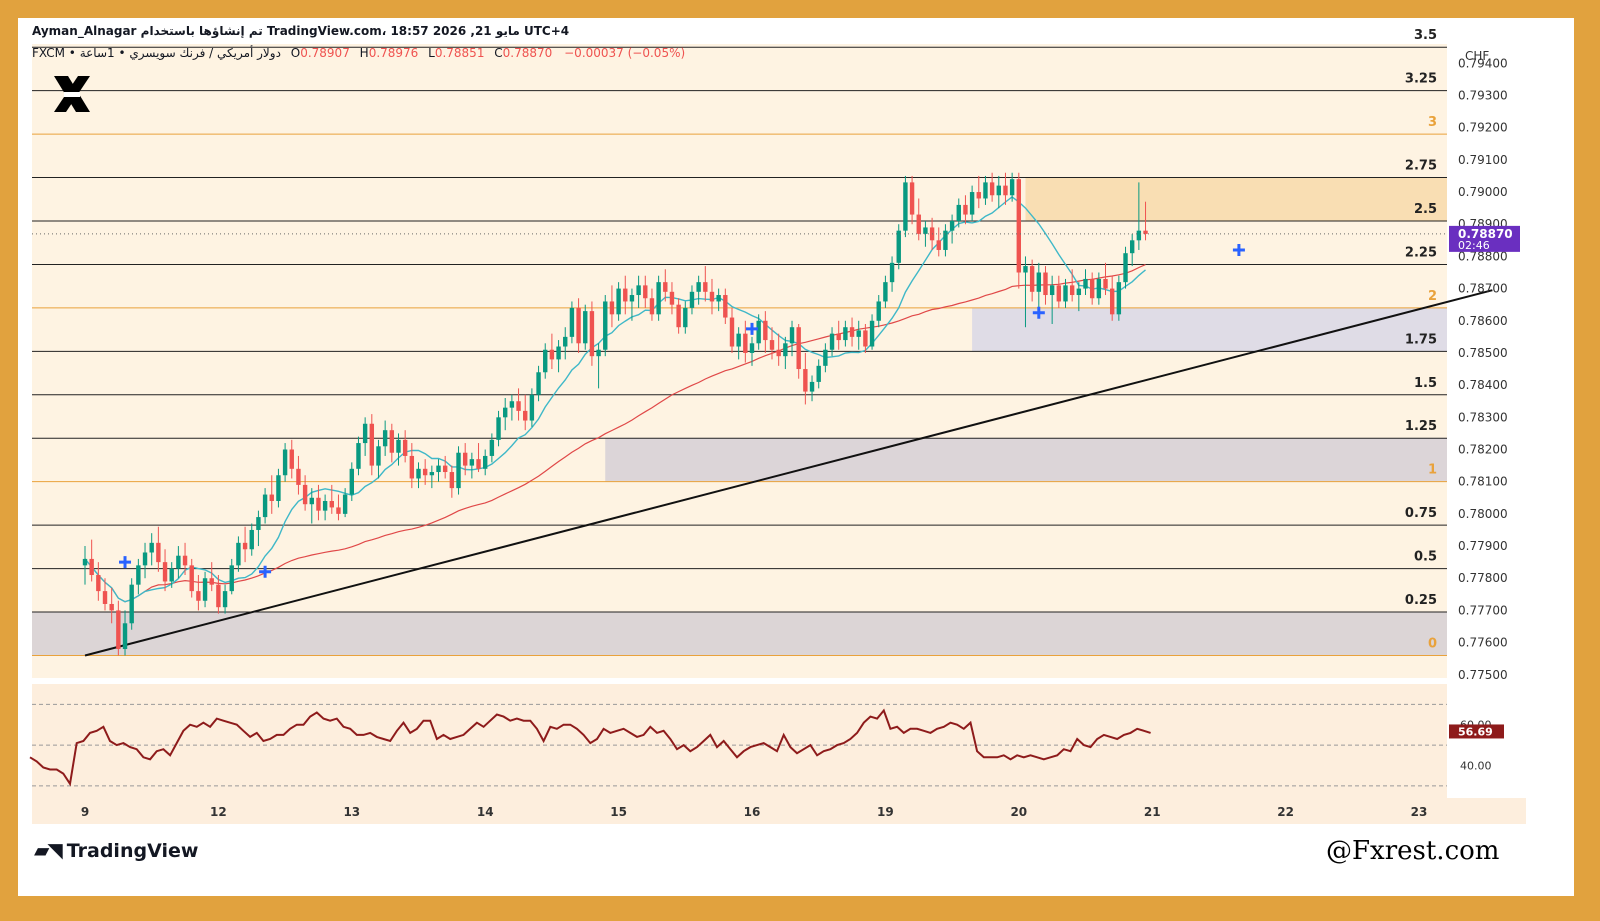 The width and height of the screenshot is (1600, 921). I want to click on price-tick-label: 0.78400, so click(1483, 385).